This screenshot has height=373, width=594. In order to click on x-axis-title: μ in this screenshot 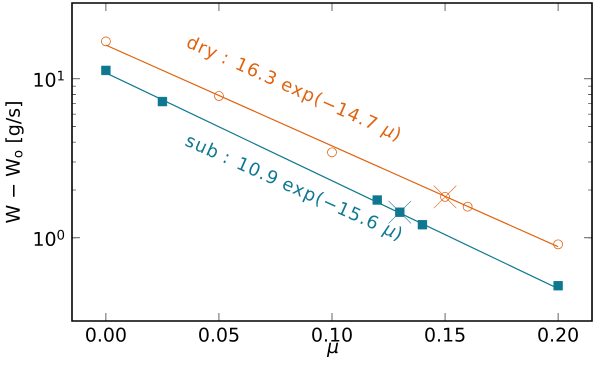, I will do `click(332, 349)`.